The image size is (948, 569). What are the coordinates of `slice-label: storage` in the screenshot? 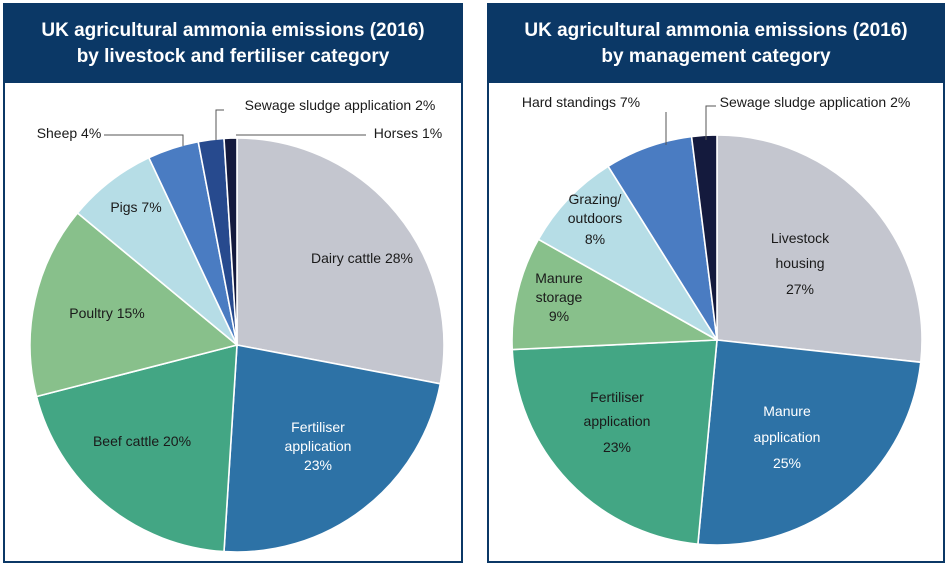 It's located at (559, 297).